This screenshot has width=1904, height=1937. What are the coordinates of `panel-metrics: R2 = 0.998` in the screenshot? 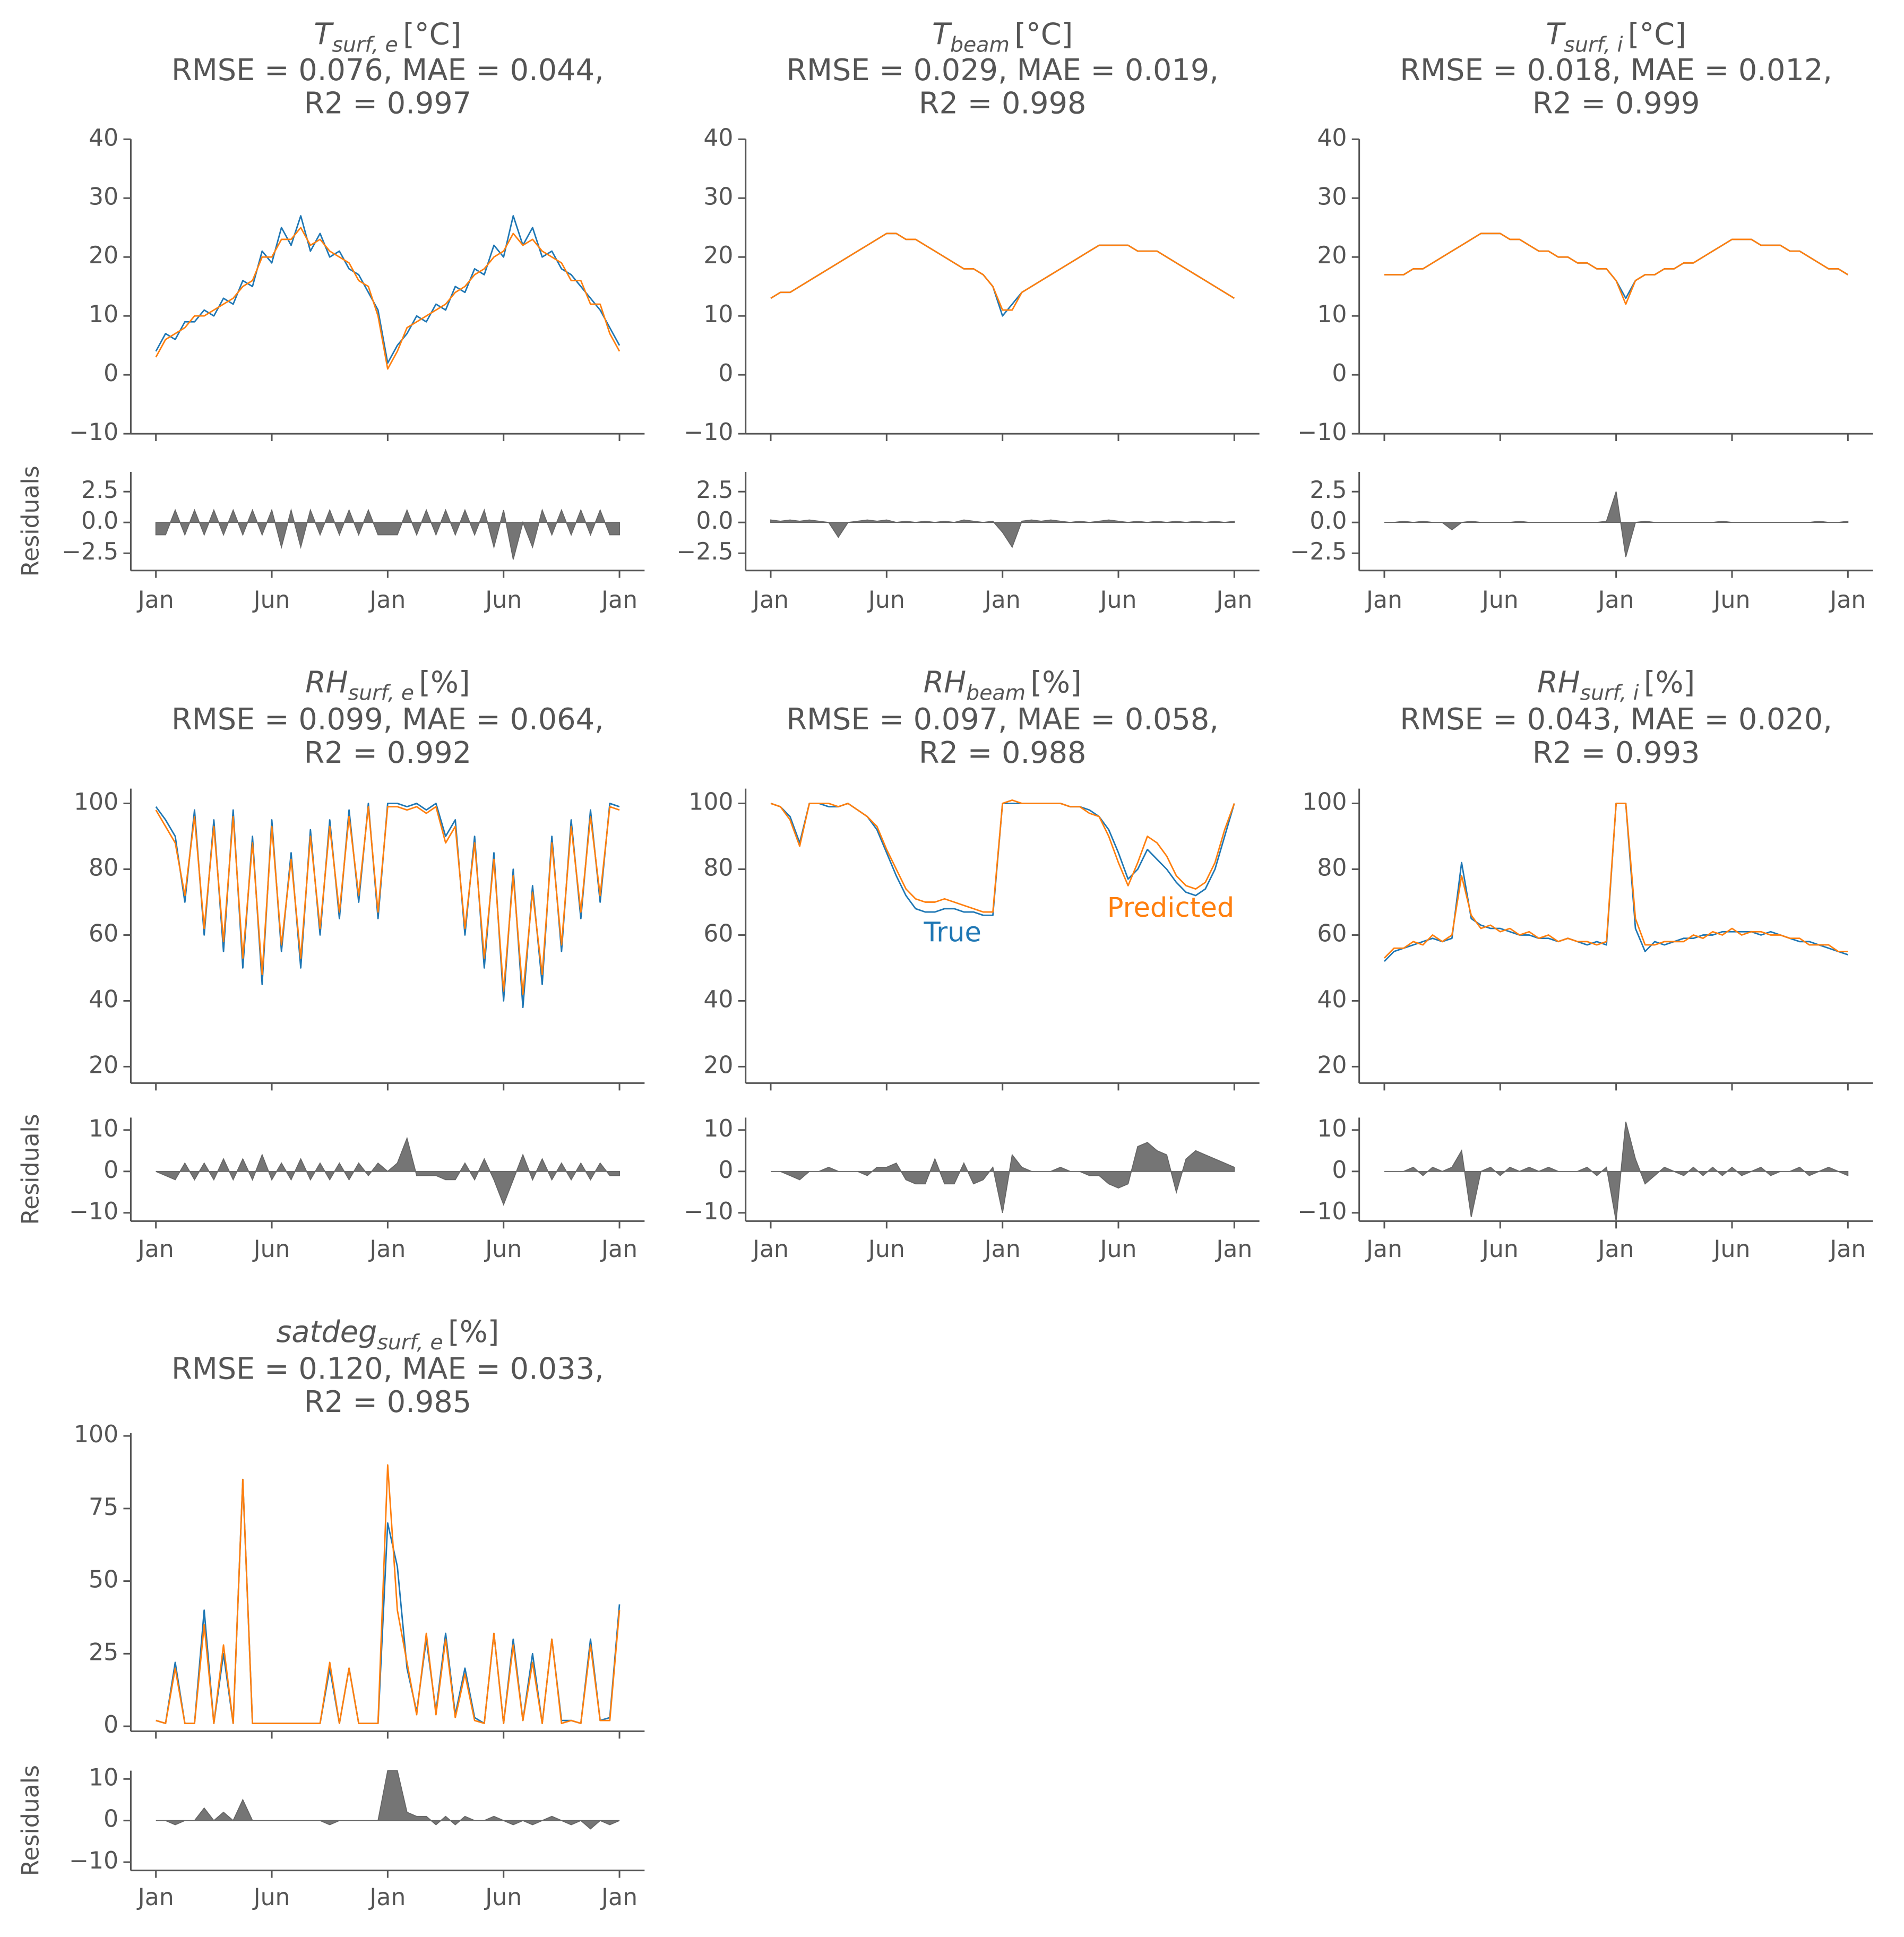 It's located at (1003, 104).